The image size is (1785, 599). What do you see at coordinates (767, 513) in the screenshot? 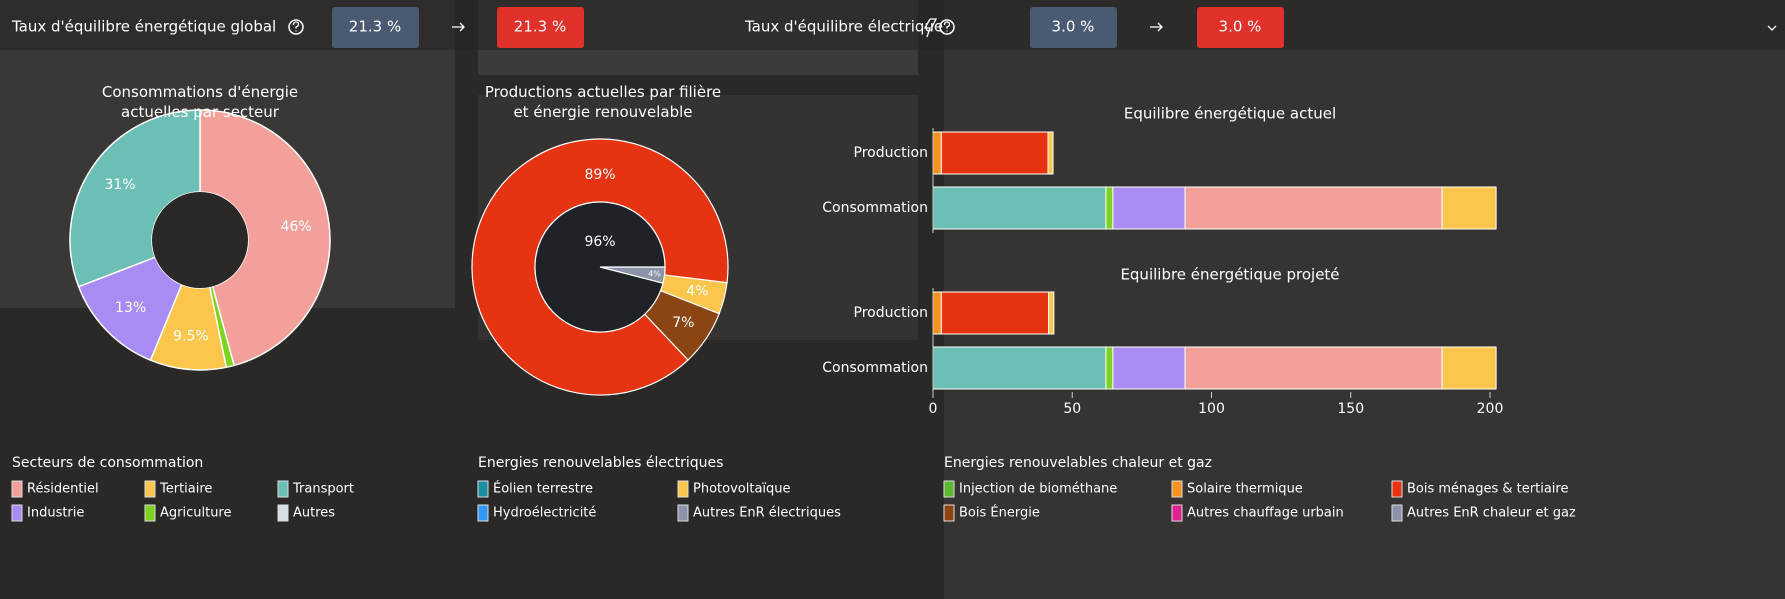
I see `legend-label: Autres EnR électriques` at bounding box center [767, 513].